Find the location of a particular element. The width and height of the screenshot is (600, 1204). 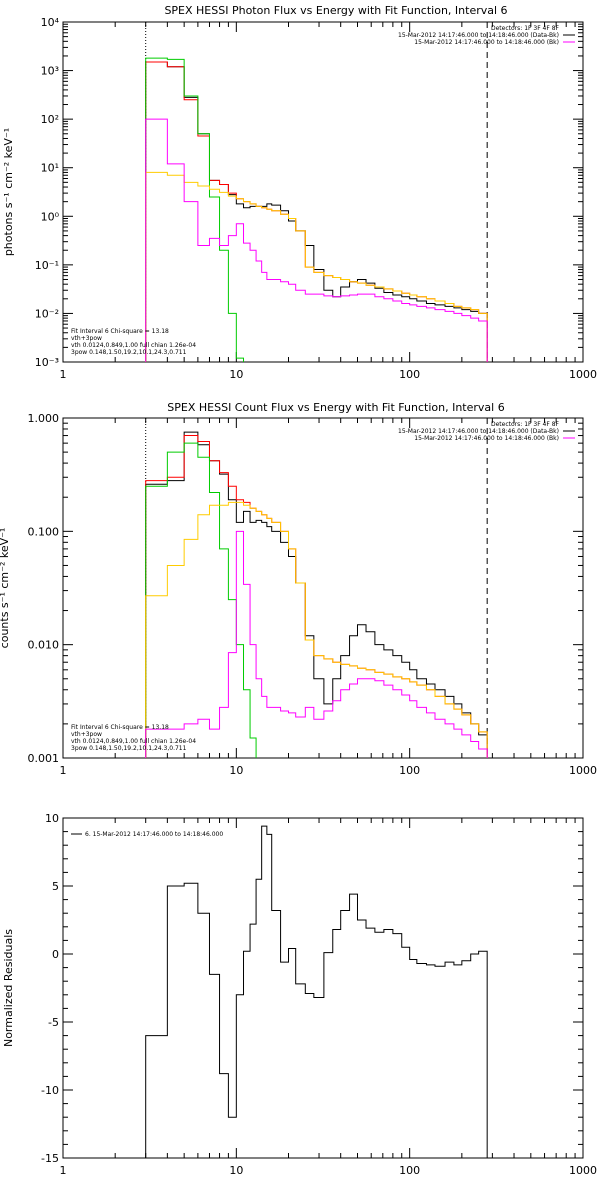

y-tick-label: 10¹ is located at coordinates (50, 168).